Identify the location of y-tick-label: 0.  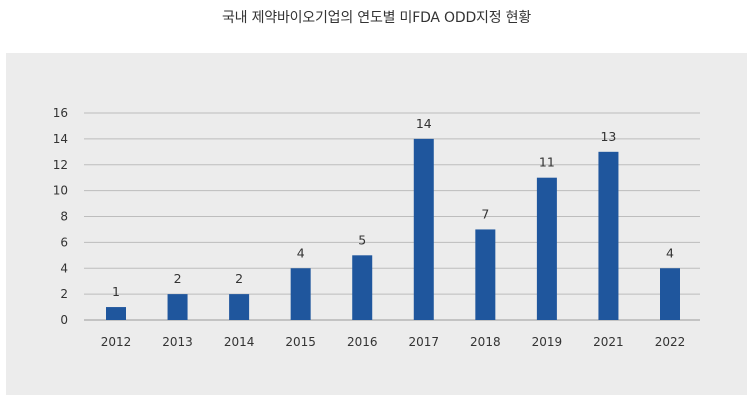
(64, 320).